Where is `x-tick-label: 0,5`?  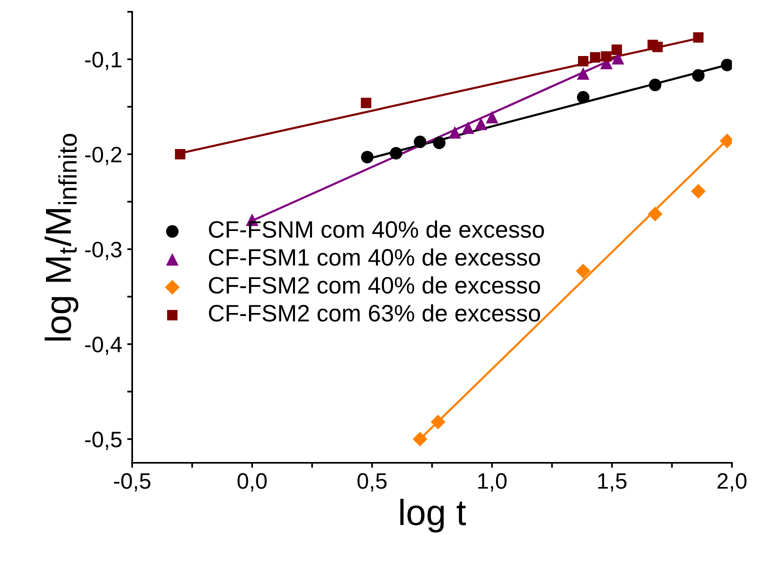 x-tick-label: 0,5 is located at coordinates (372, 482).